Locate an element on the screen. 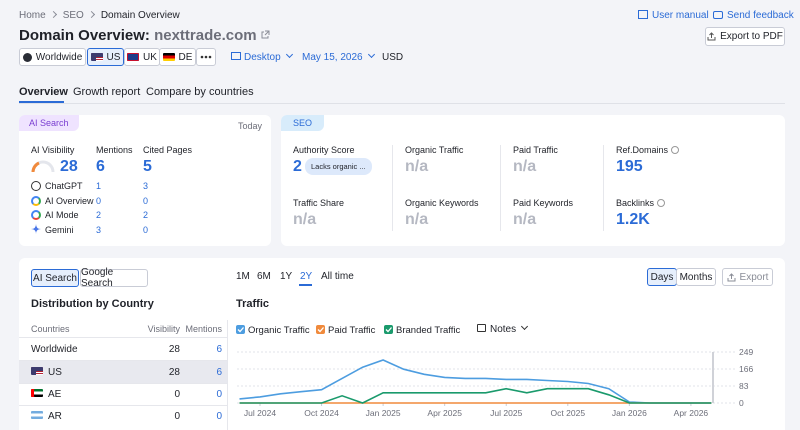 This screenshot has height=430, width=800. breadcrumb: Home SEO Domain Overview is located at coordinates (99, 15).